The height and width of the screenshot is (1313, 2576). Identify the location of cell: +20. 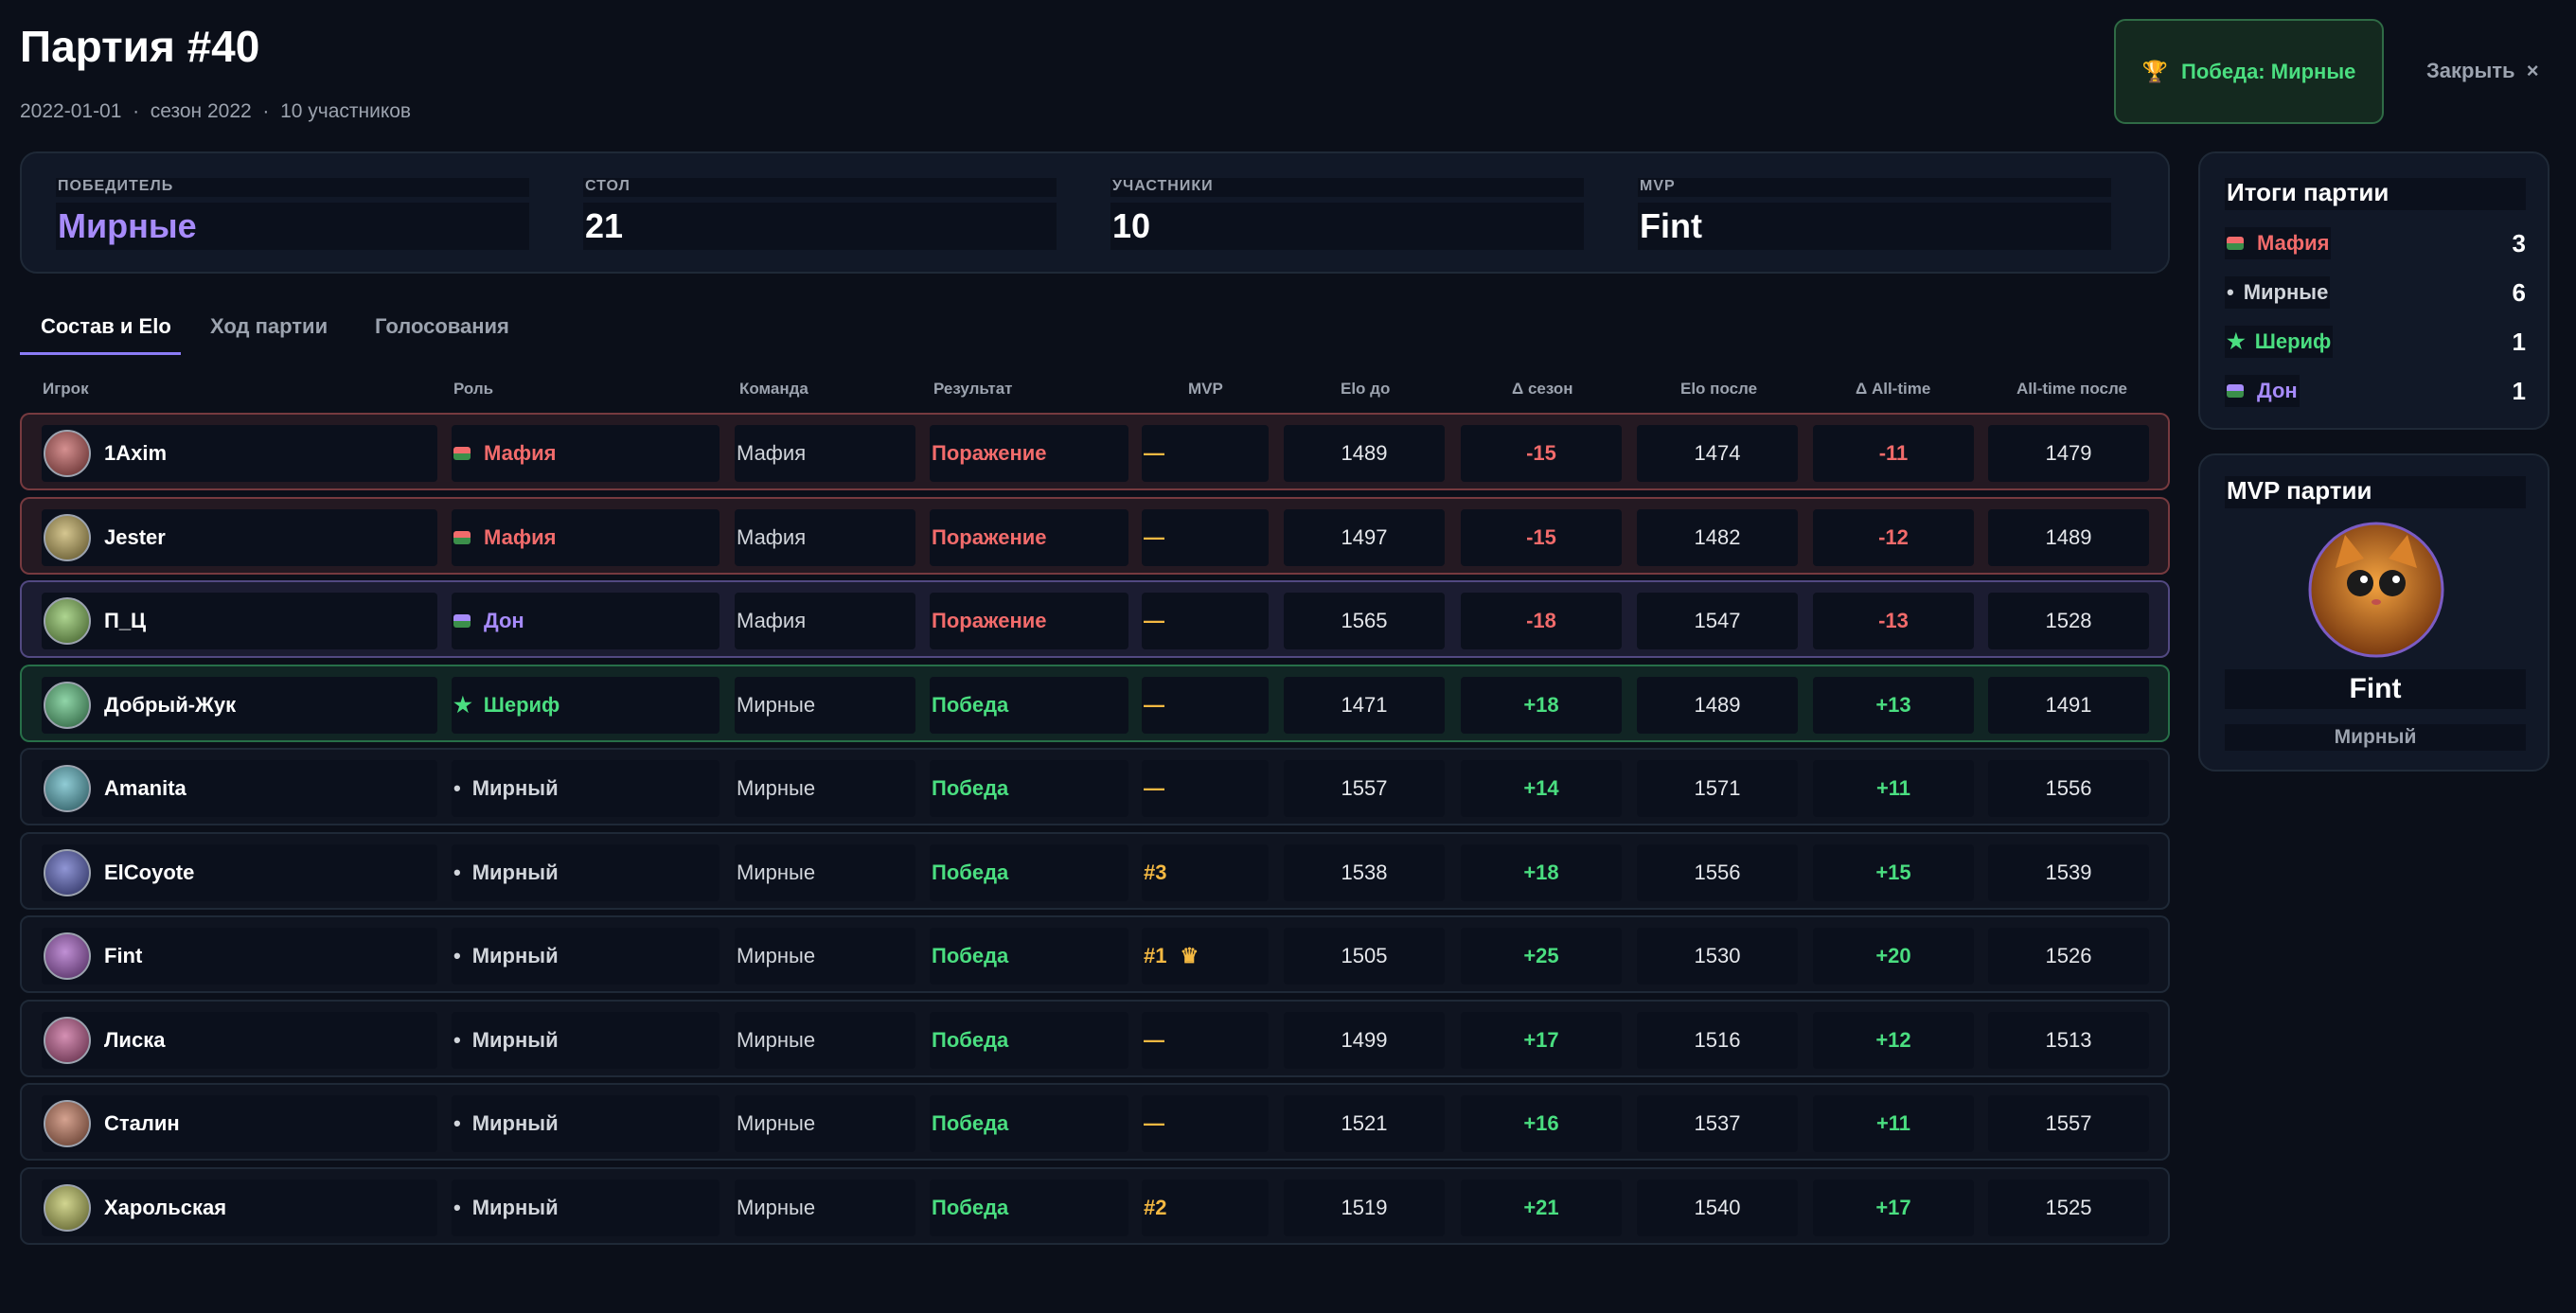
(1893, 956).